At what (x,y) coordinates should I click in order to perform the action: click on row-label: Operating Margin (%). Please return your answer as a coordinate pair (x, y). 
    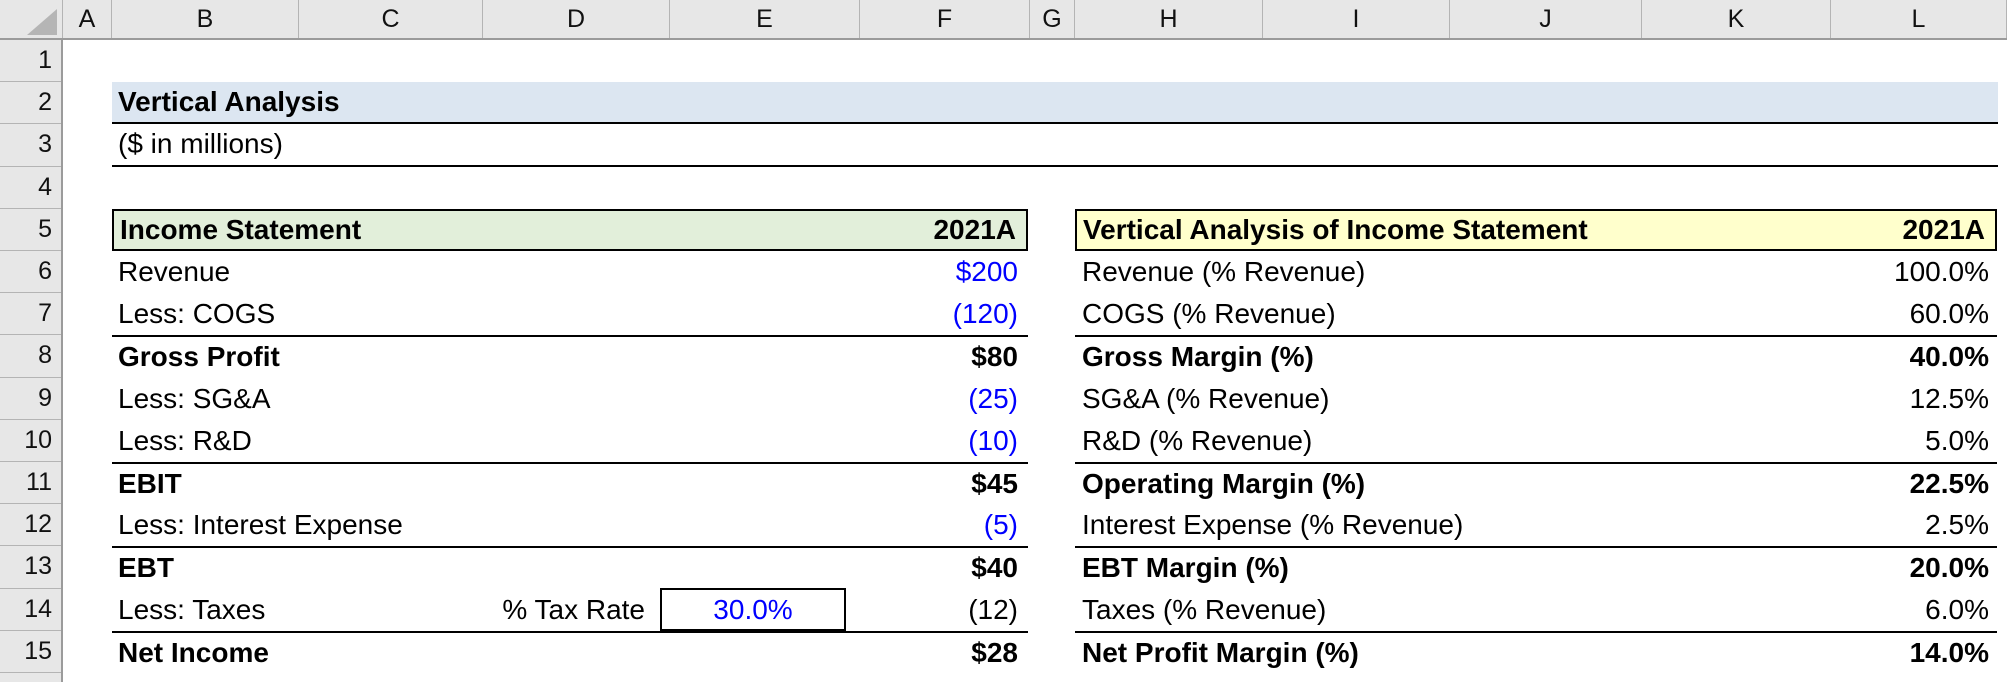
    Looking at the image, I should click on (1224, 484).